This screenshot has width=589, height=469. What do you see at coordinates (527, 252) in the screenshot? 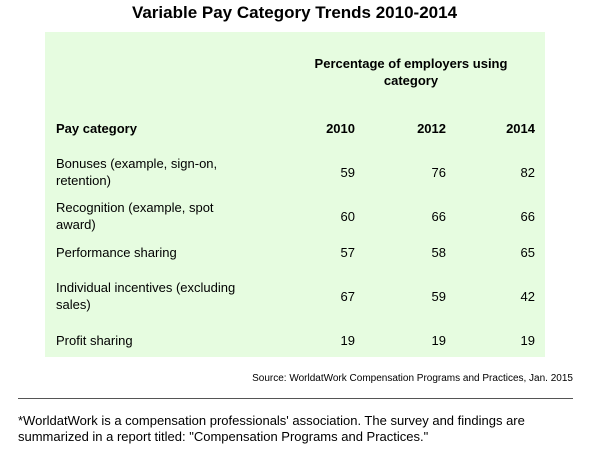
I see `cell-value: 65` at bounding box center [527, 252].